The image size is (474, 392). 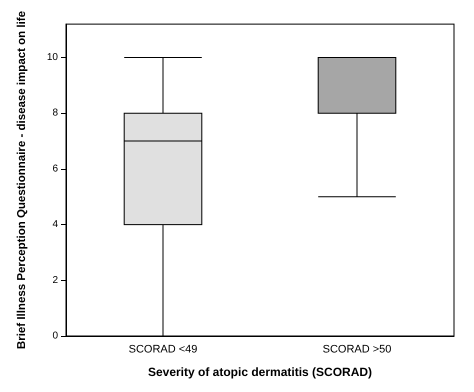 What do you see at coordinates (357, 350) in the screenshot?
I see `x-tick-label: SCORAD >50` at bounding box center [357, 350].